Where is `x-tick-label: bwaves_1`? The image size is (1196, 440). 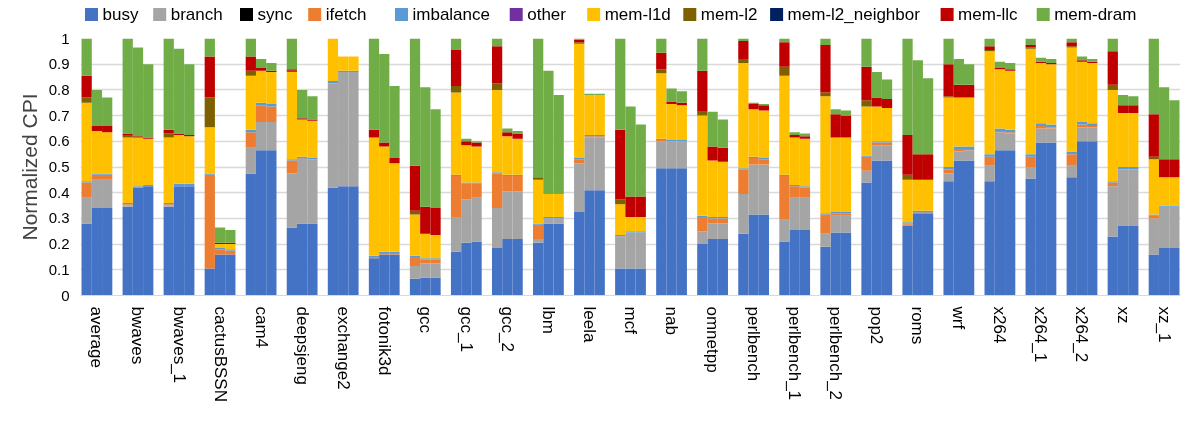 x-tick-label: bwaves_1 is located at coordinates (179, 345).